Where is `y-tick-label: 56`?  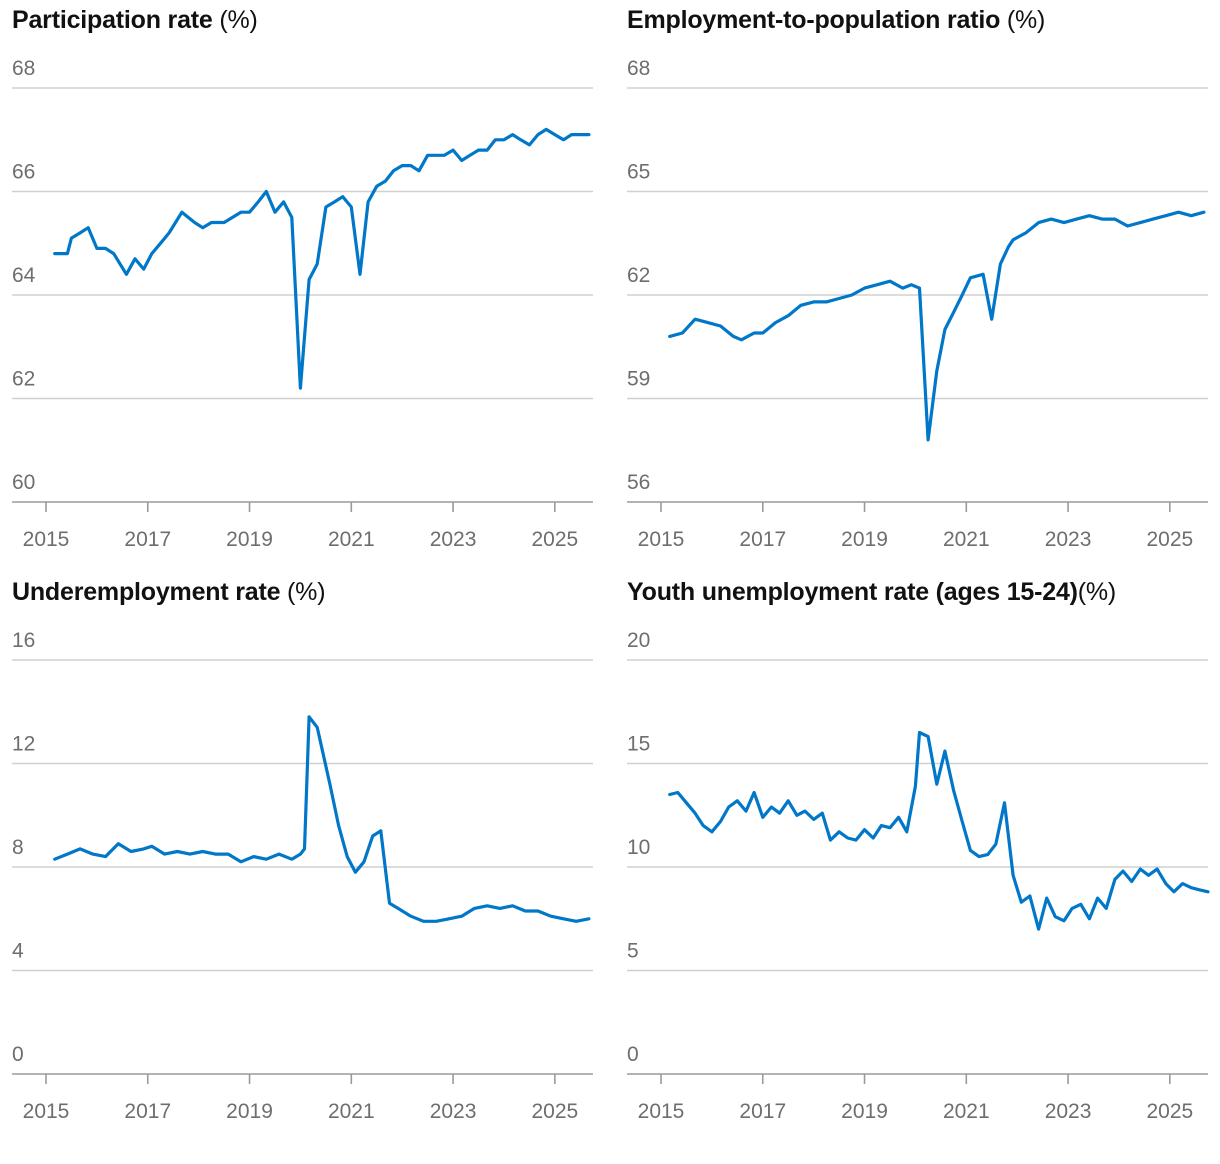 y-tick-label: 56 is located at coordinates (638, 482).